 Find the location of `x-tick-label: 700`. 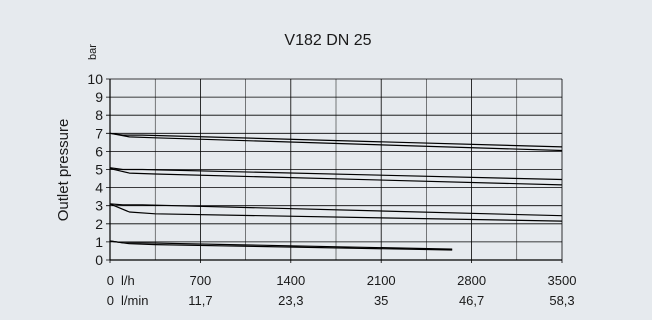

x-tick-label: 700 is located at coordinates (201, 280).